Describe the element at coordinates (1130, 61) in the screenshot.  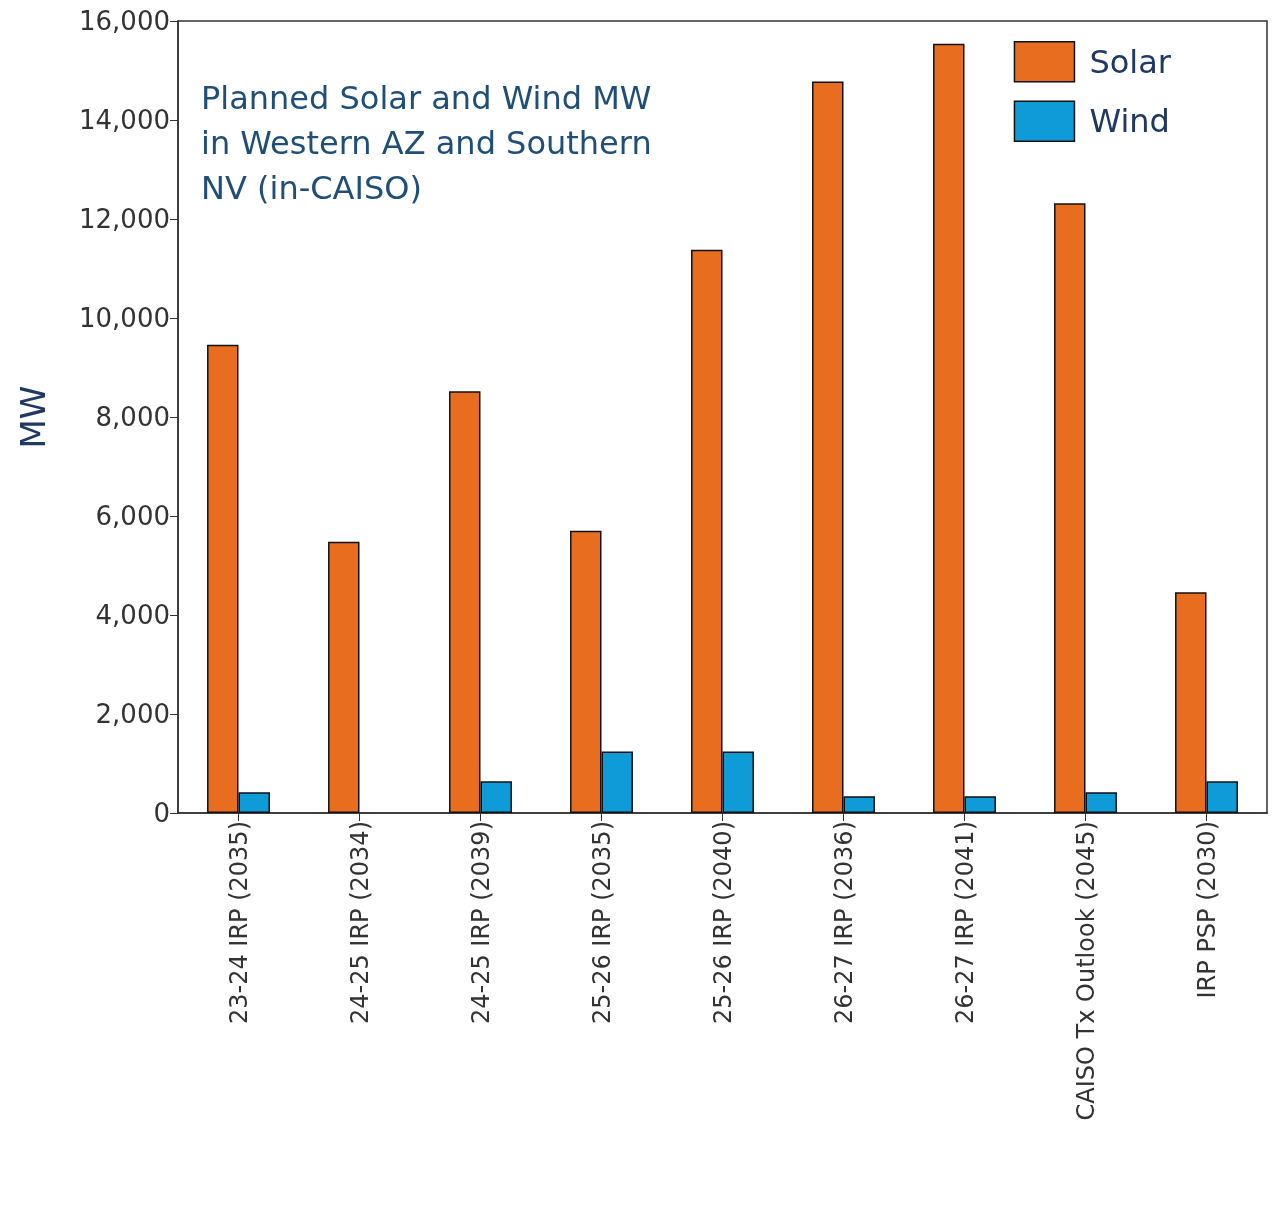
I see `legend-label: Solar` at that location.